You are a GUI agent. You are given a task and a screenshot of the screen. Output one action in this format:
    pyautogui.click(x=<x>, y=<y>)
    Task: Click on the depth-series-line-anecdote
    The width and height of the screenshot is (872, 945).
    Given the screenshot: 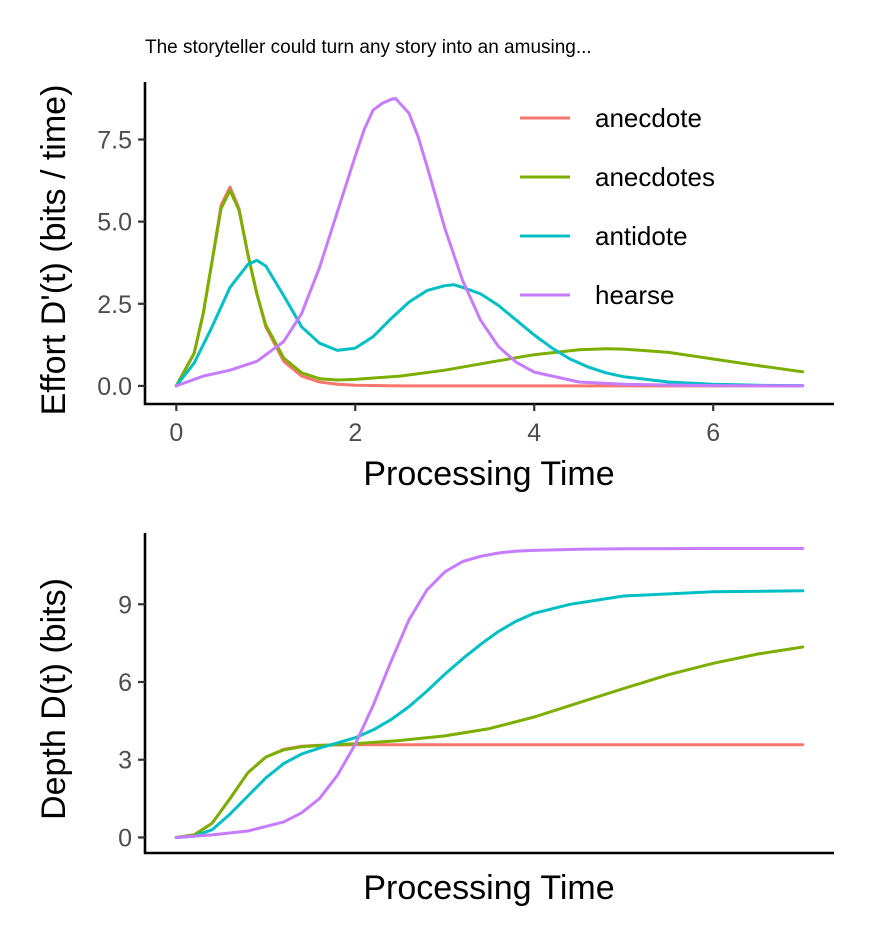 What is the action you would take?
    pyautogui.click(x=489, y=791)
    